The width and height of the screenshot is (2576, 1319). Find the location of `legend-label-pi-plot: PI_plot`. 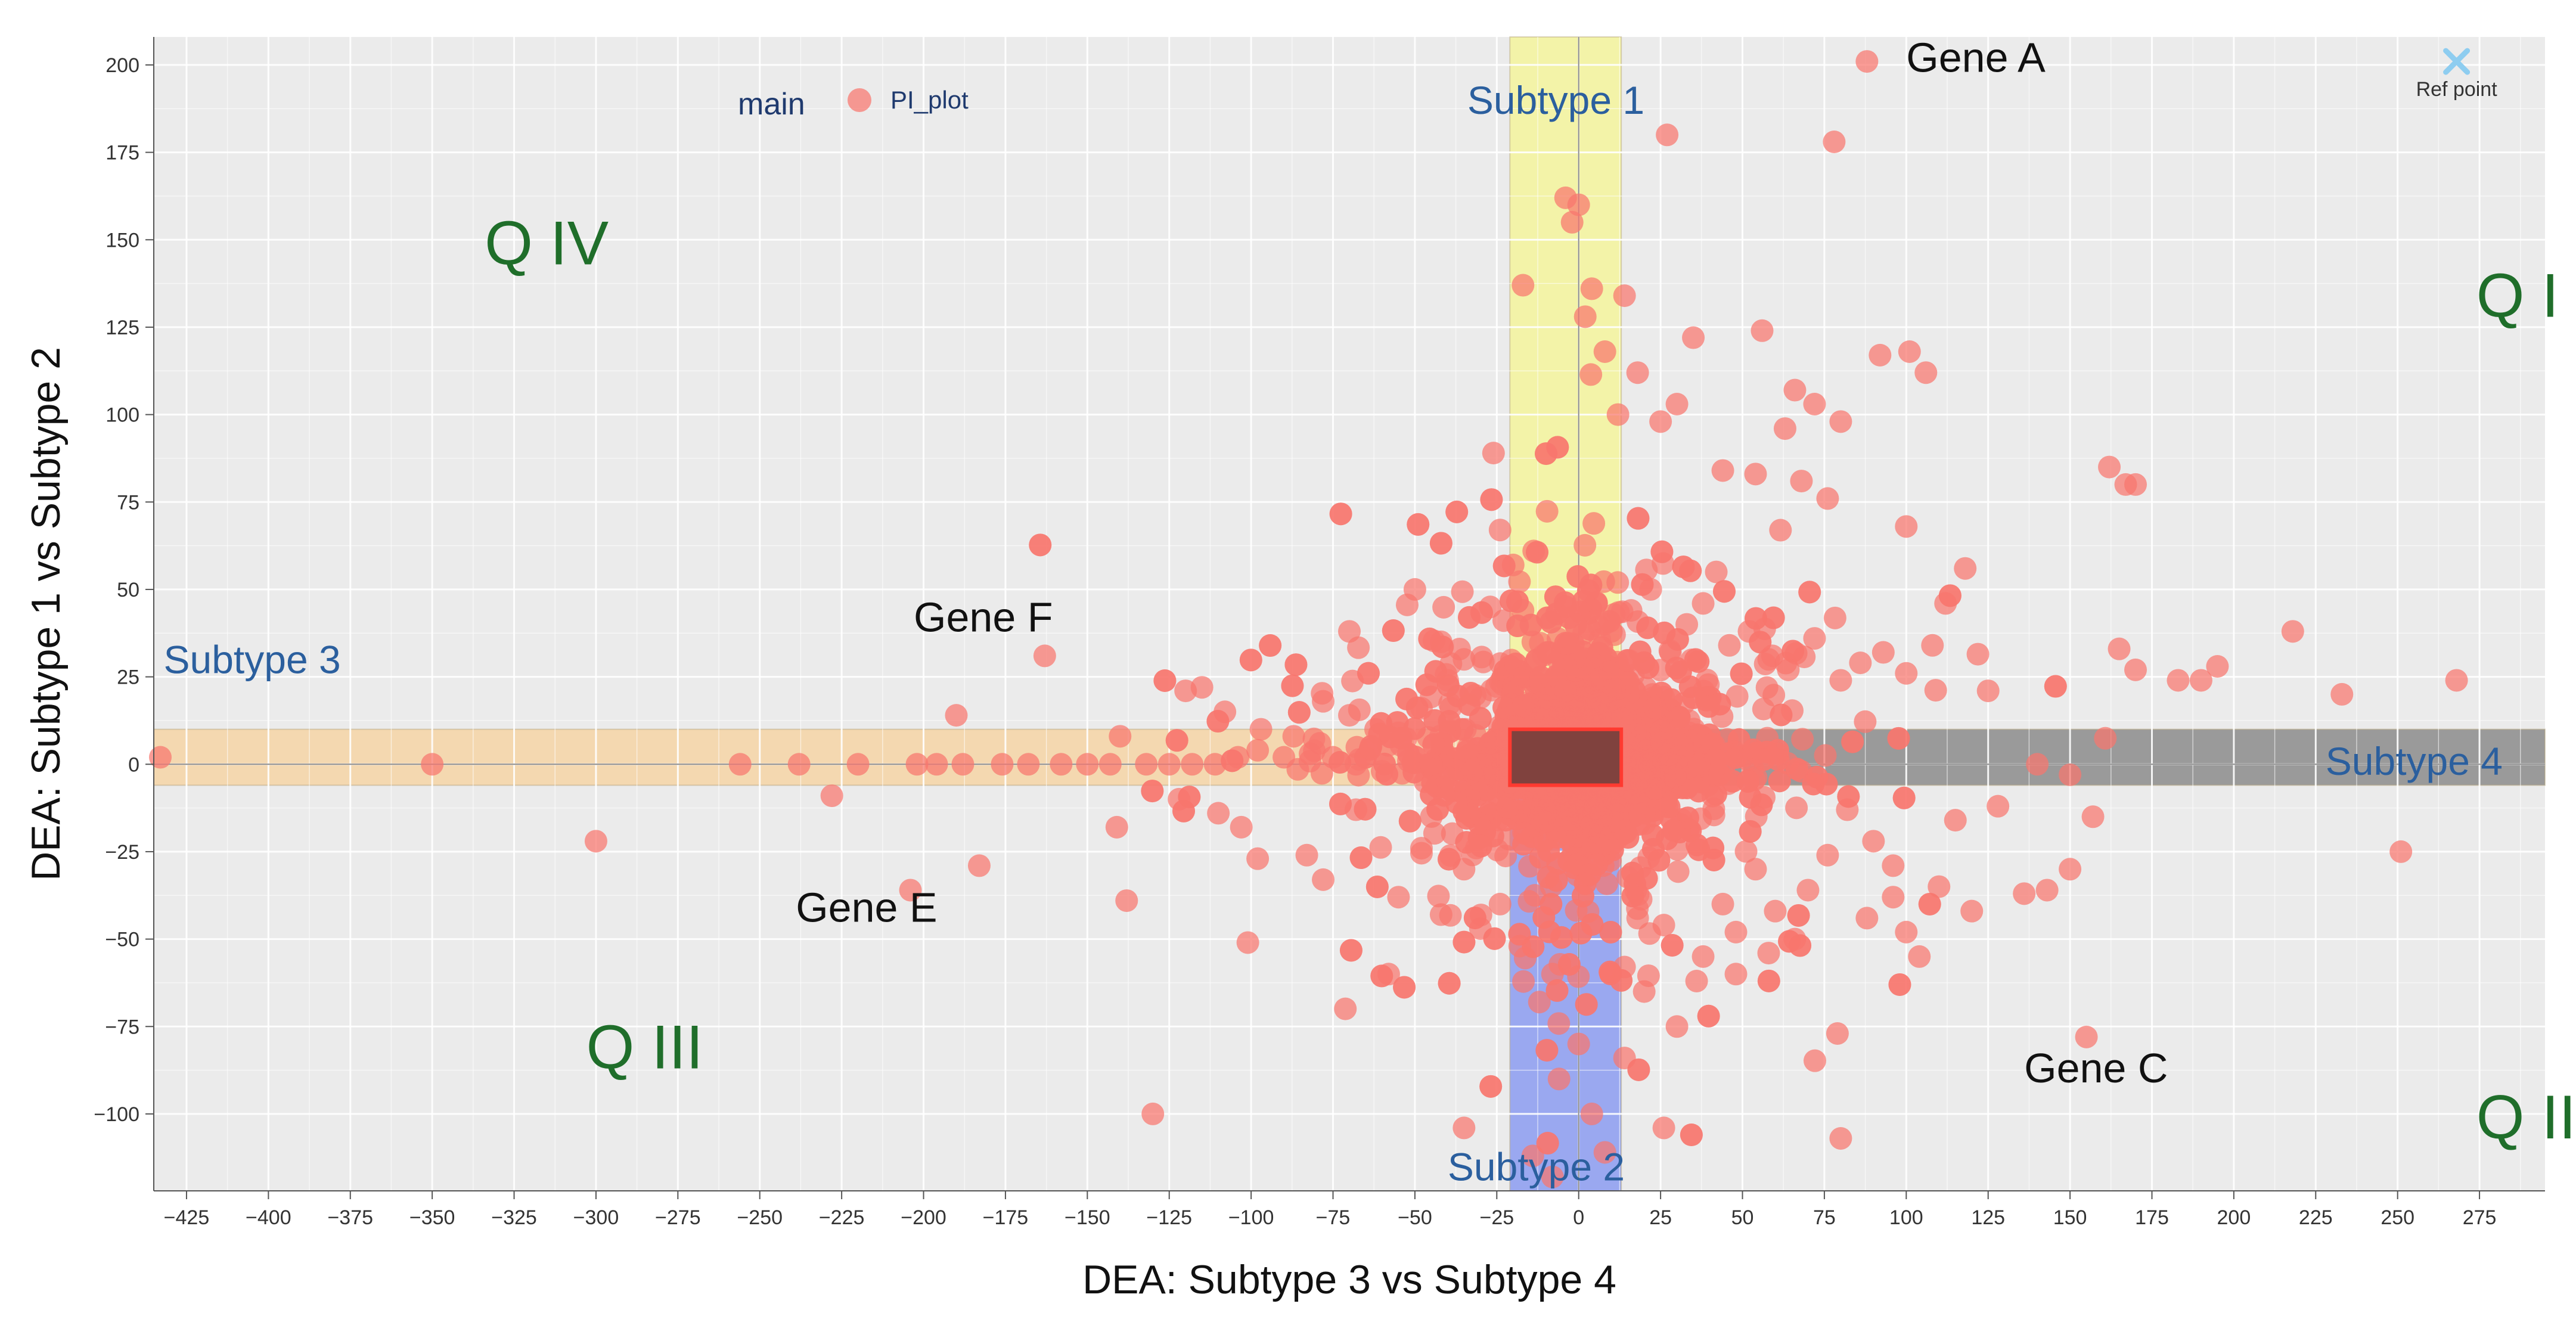

legend-label-pi-plot: PI_plot is located at coordinates (930, 100).